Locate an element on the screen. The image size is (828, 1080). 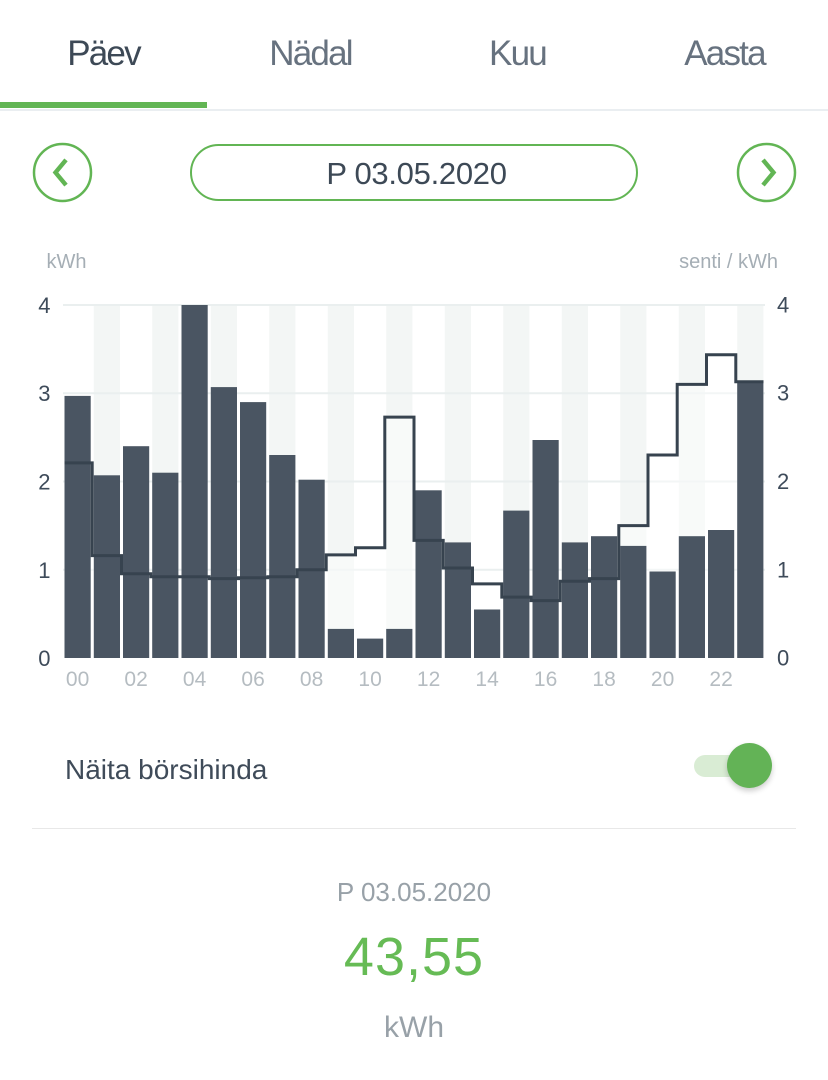
svg-text: 12 is located at coordinates (428, 679).